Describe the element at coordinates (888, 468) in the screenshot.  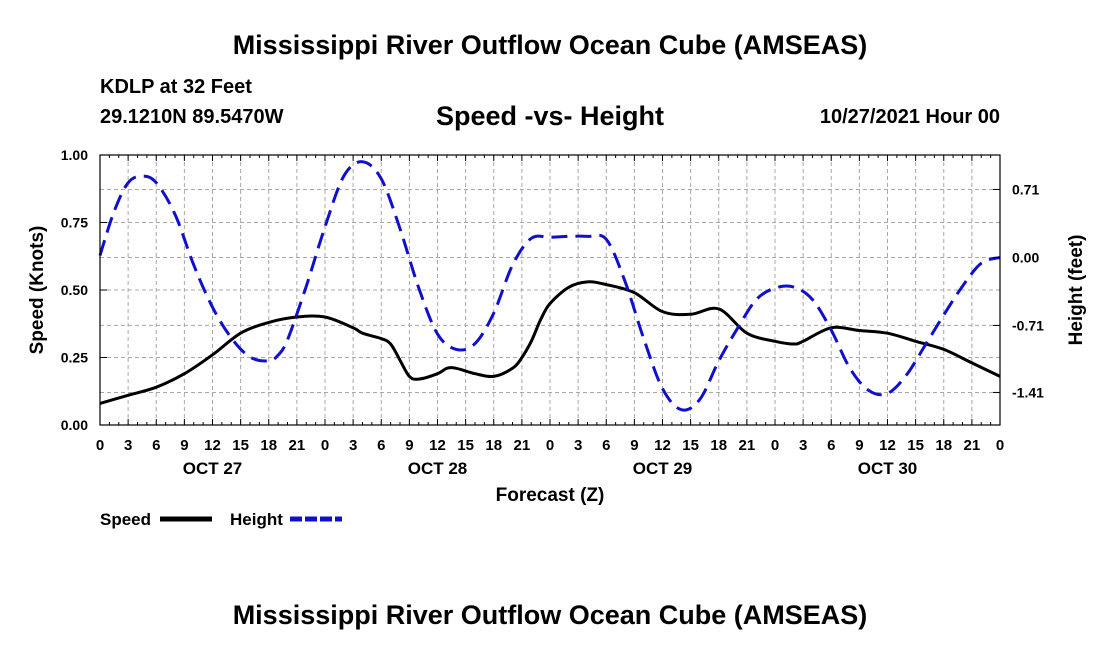
I see `day-label: OCT 30` at that location.